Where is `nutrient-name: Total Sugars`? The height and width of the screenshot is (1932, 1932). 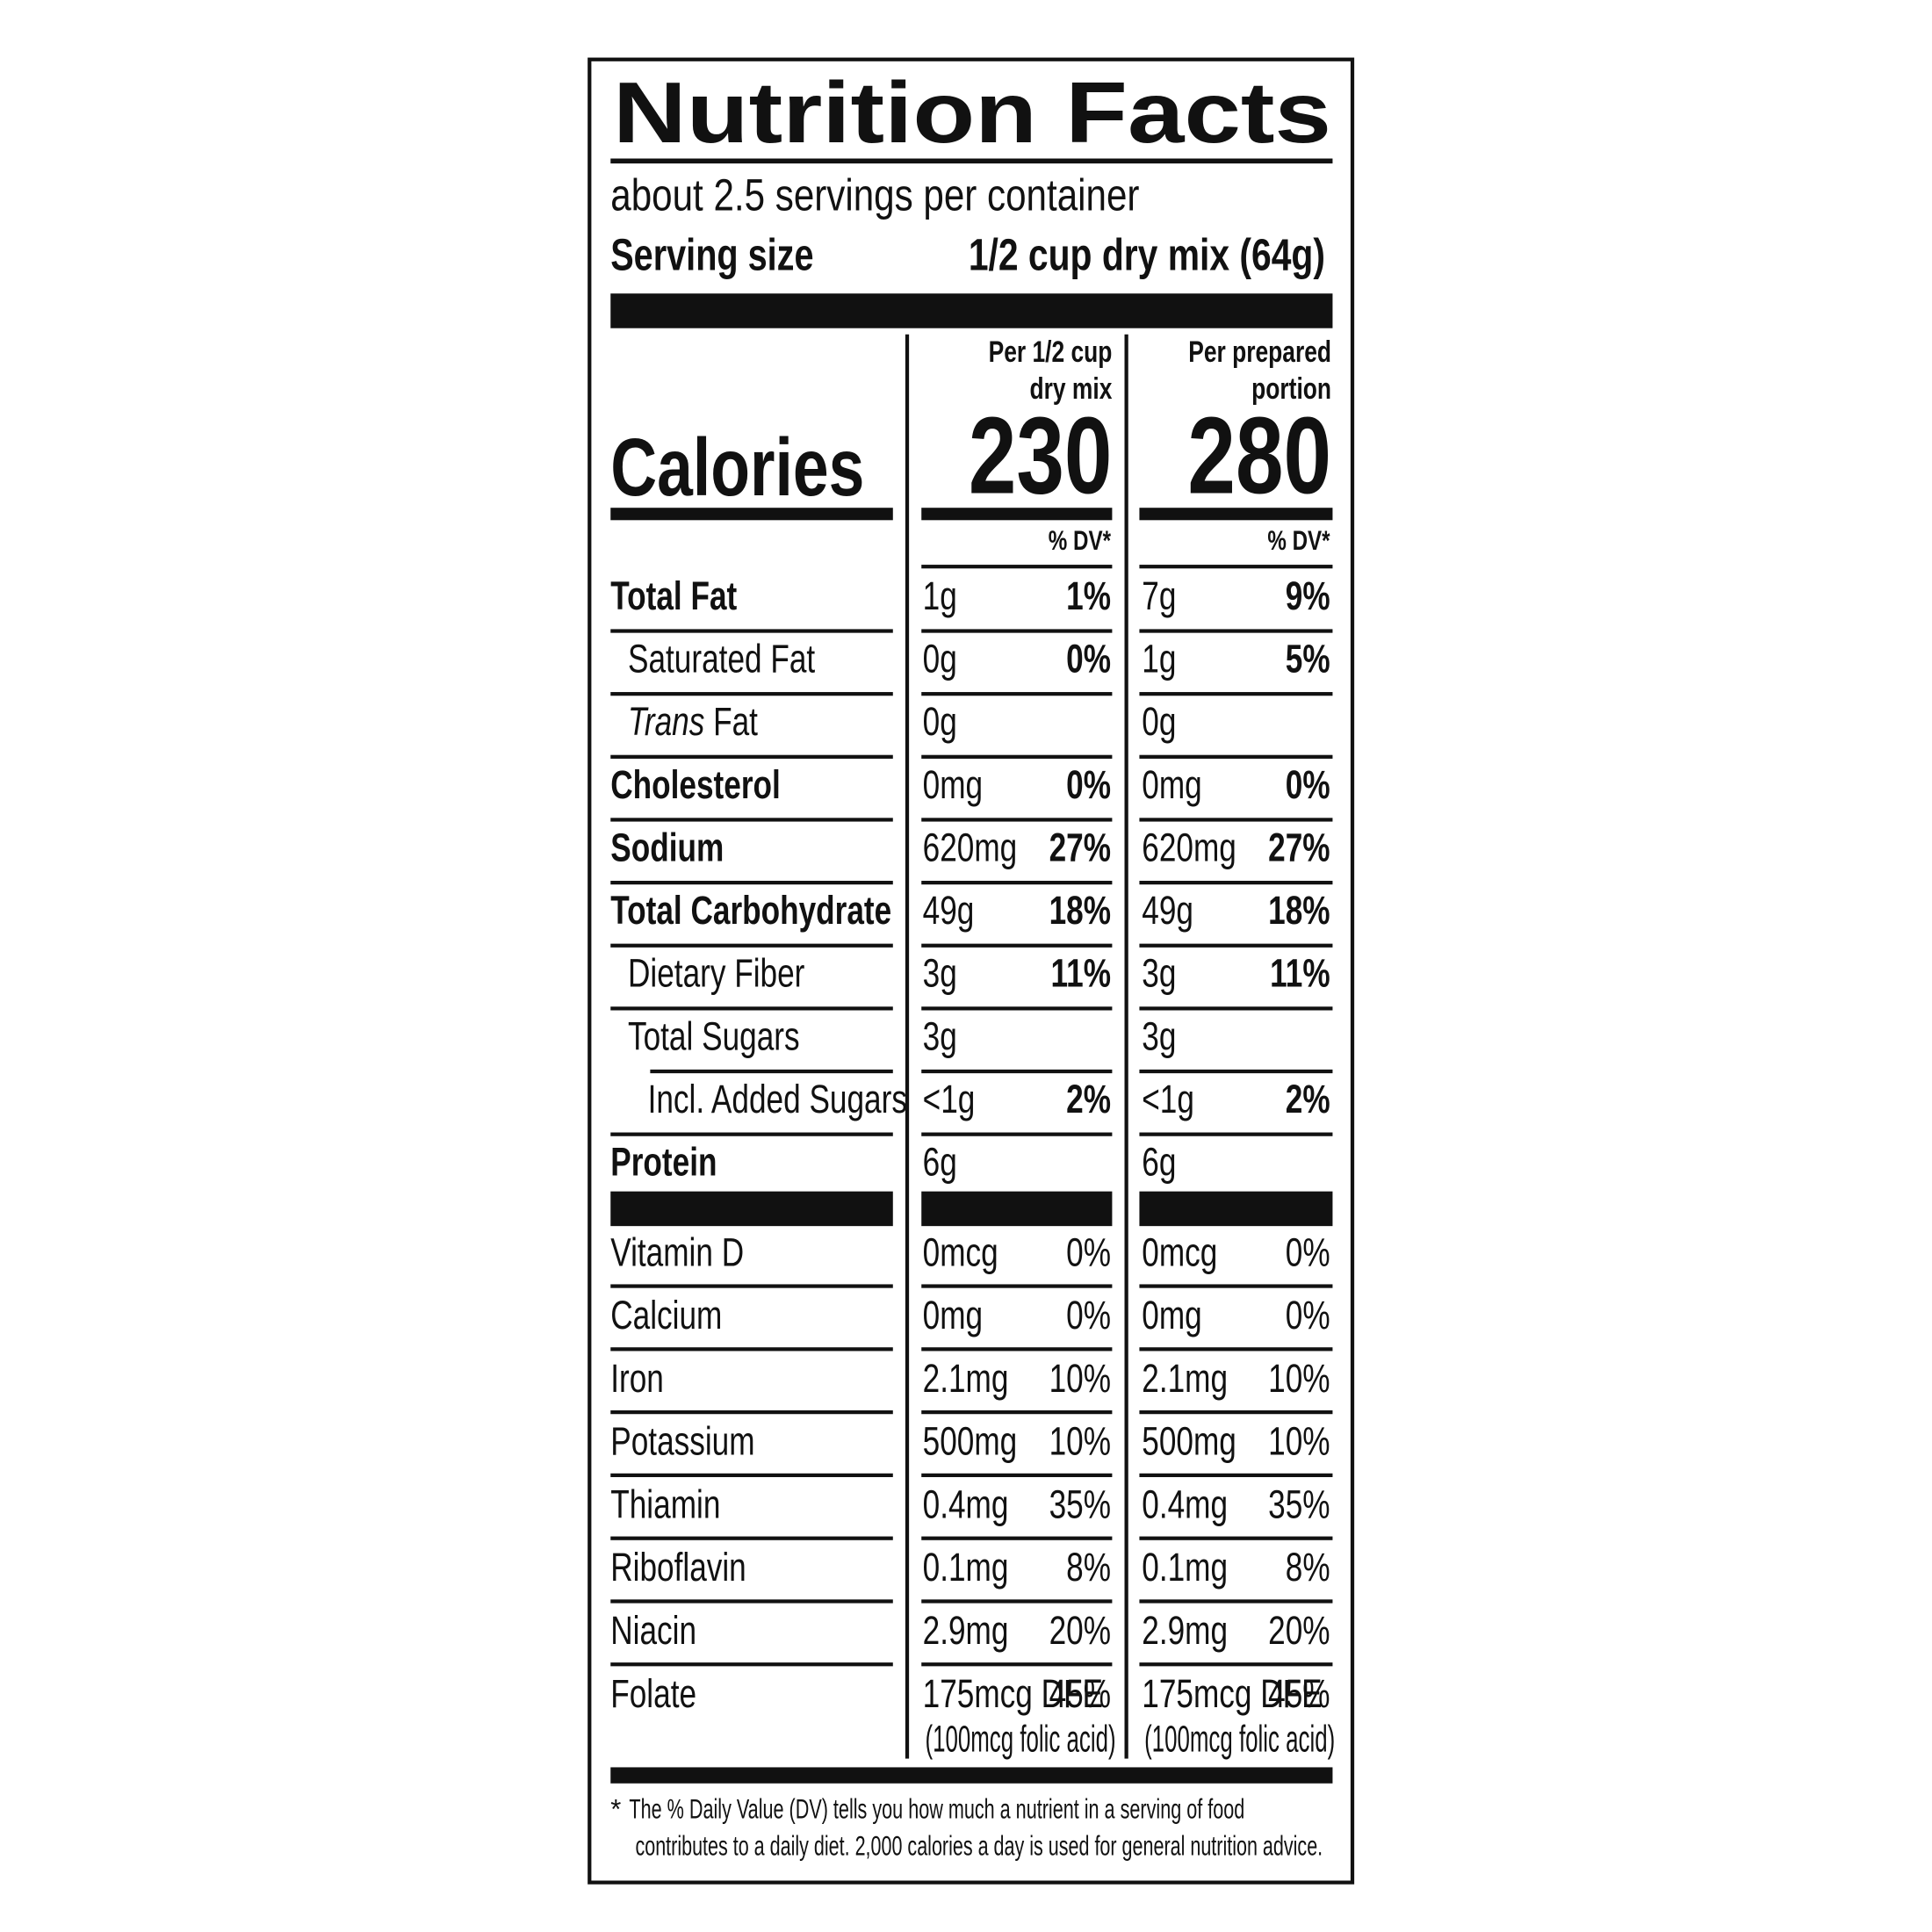
nutrient-name: Total Sugars is located at coordinates (714, 1035).